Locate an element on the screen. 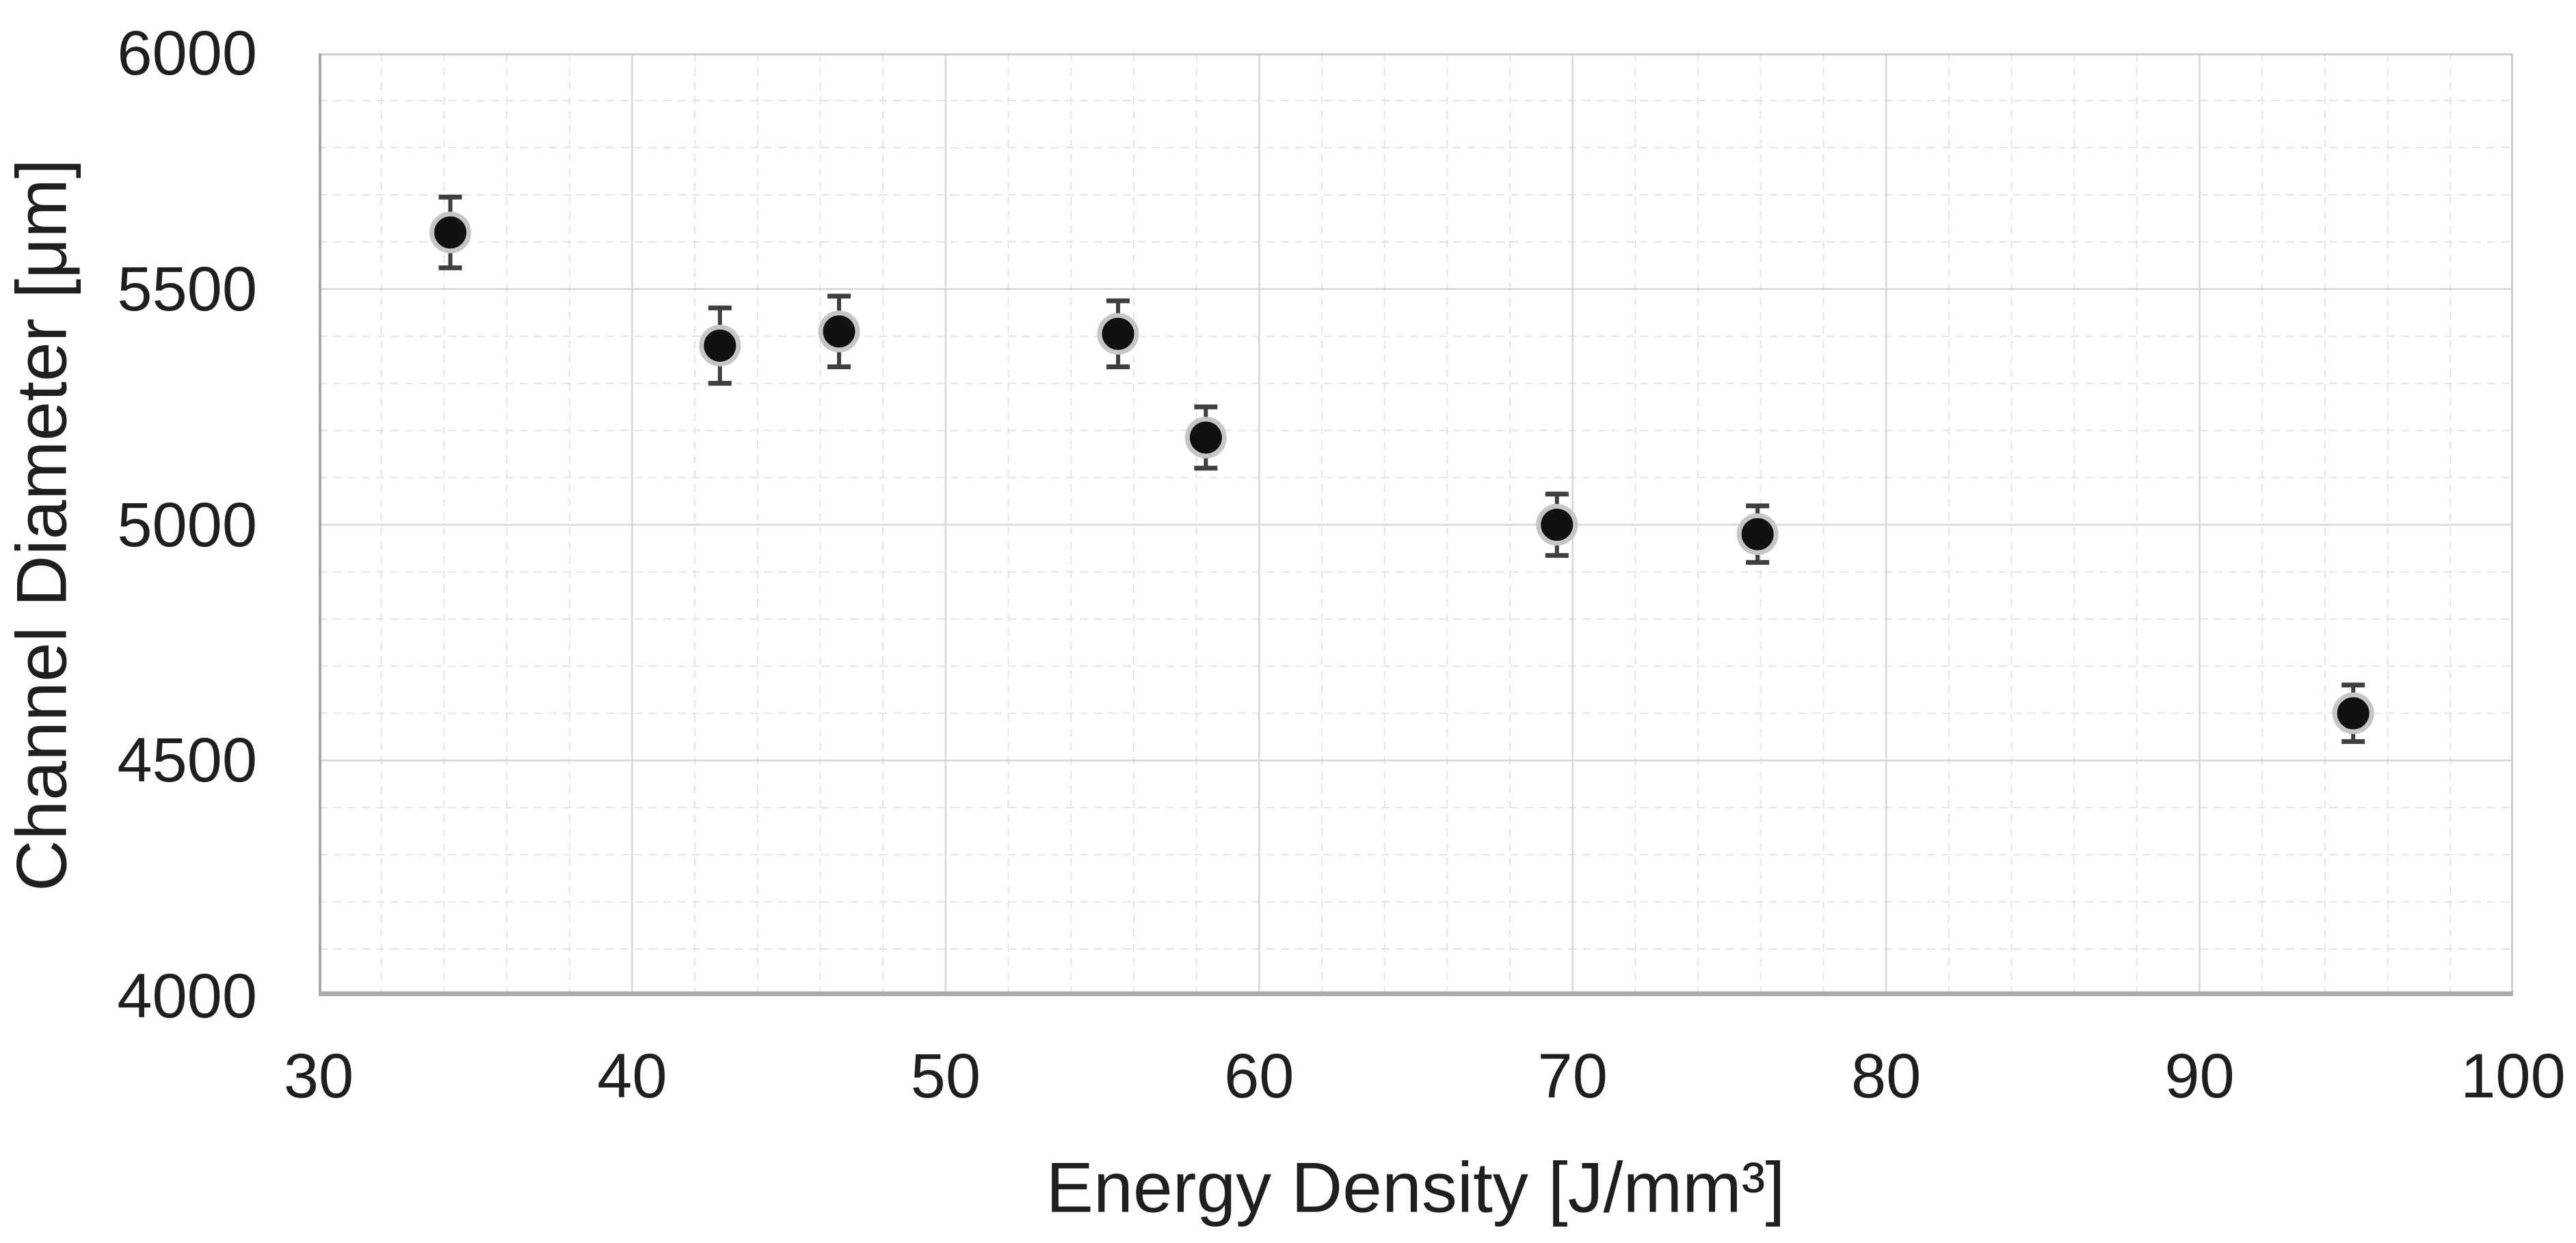 This screenshot has width=2576, height=1243. x-tick-label: 40 is located at coordinates (632, 1076).